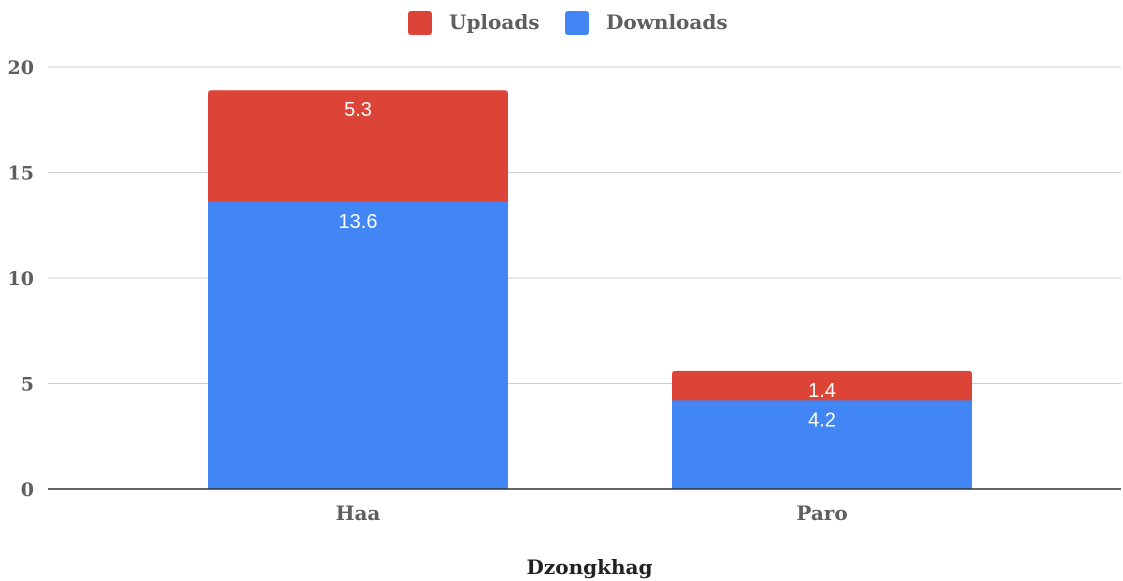 This screenshot has height=581, width=1123. Describe the element at coordinates (358, 110) in the screenshot. I see `data-label-uploads-haa: 5.3` at that location.